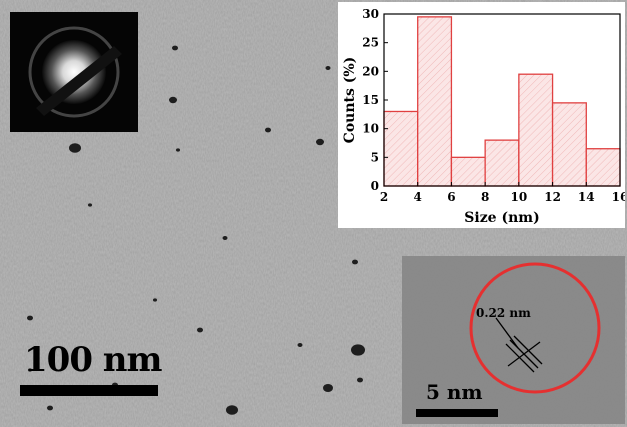  Describe the element at coordinates (370, 129) in the screenshot. I see `y-tick-label: 10` at that location.